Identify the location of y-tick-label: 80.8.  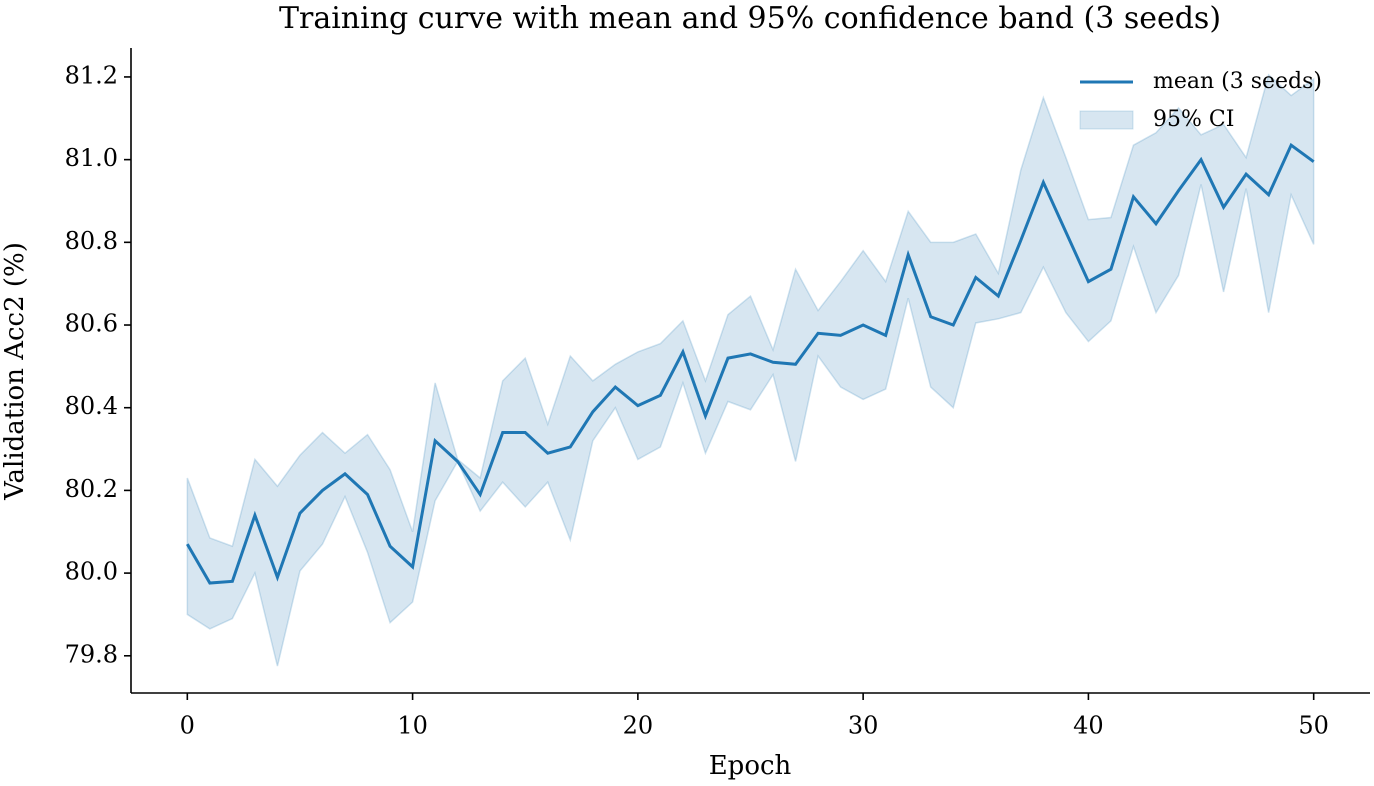
(91, 241).